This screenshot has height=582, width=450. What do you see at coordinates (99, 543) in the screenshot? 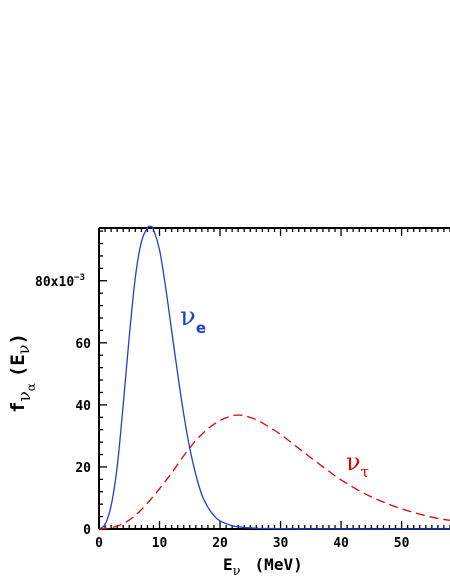
I see `x-tick-label: 0` at bounding box center [99, 543].